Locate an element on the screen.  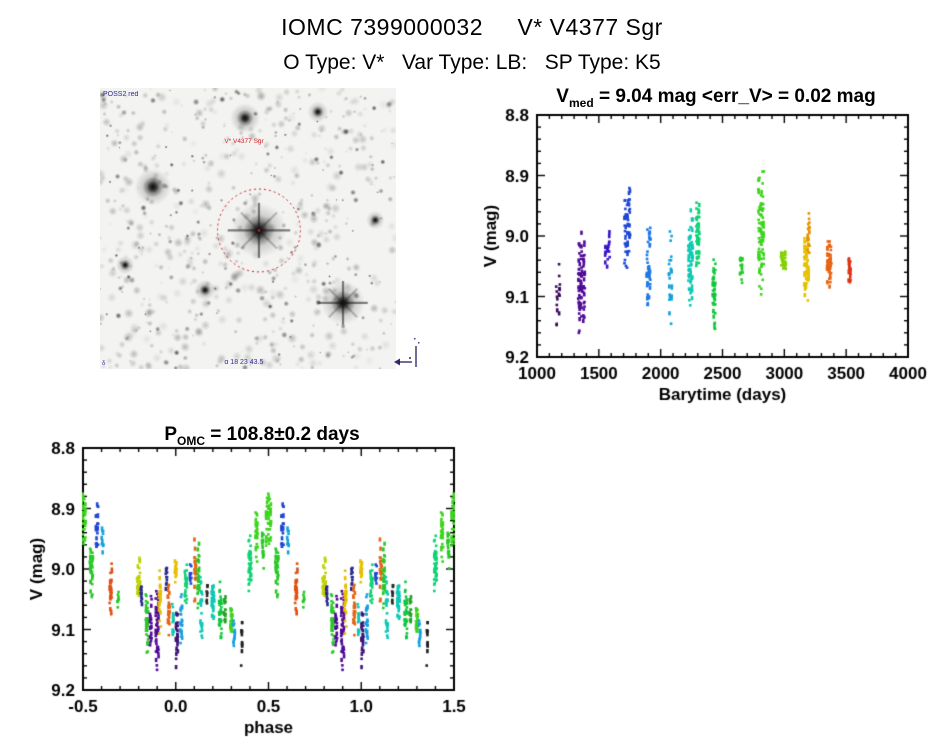
period-subscript: OMC is located at coordinates (191, 440).